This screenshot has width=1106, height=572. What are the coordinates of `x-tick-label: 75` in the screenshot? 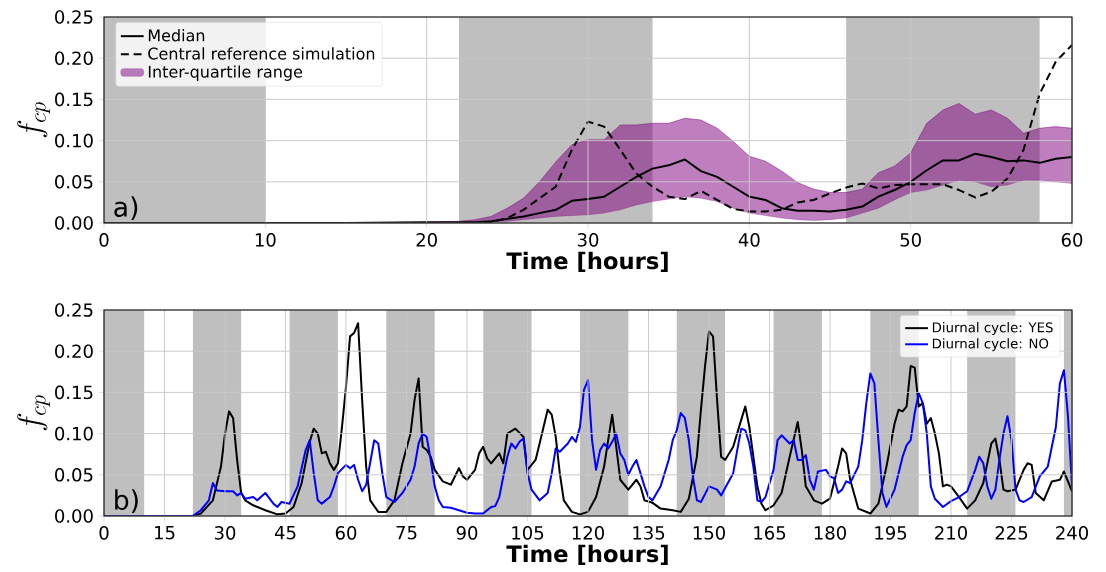 It's located at (406, 533).